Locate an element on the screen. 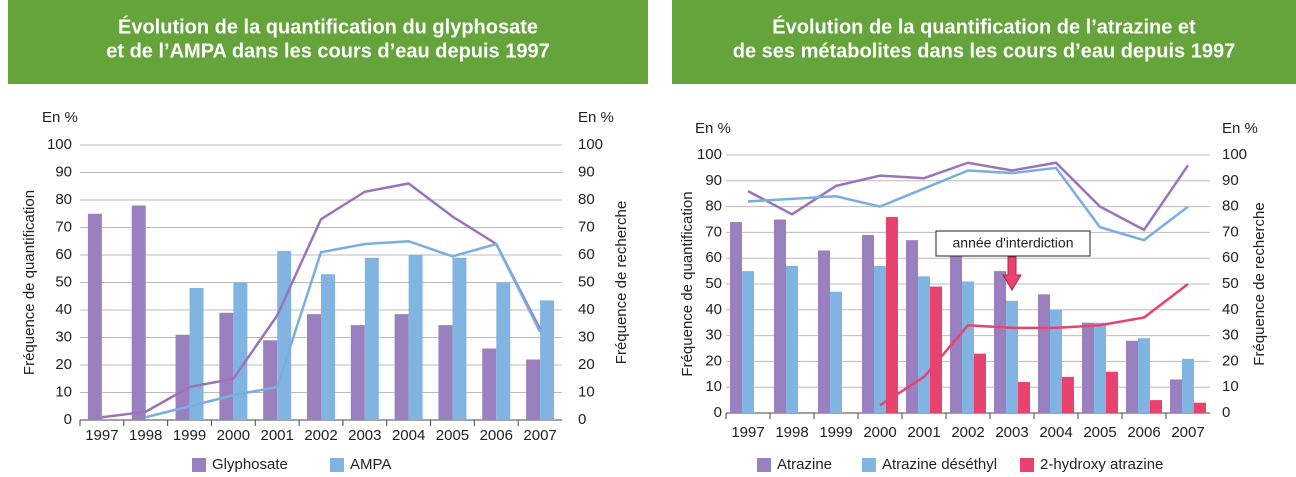  y-tick-label: 70 is located at coordinates (63, 226).